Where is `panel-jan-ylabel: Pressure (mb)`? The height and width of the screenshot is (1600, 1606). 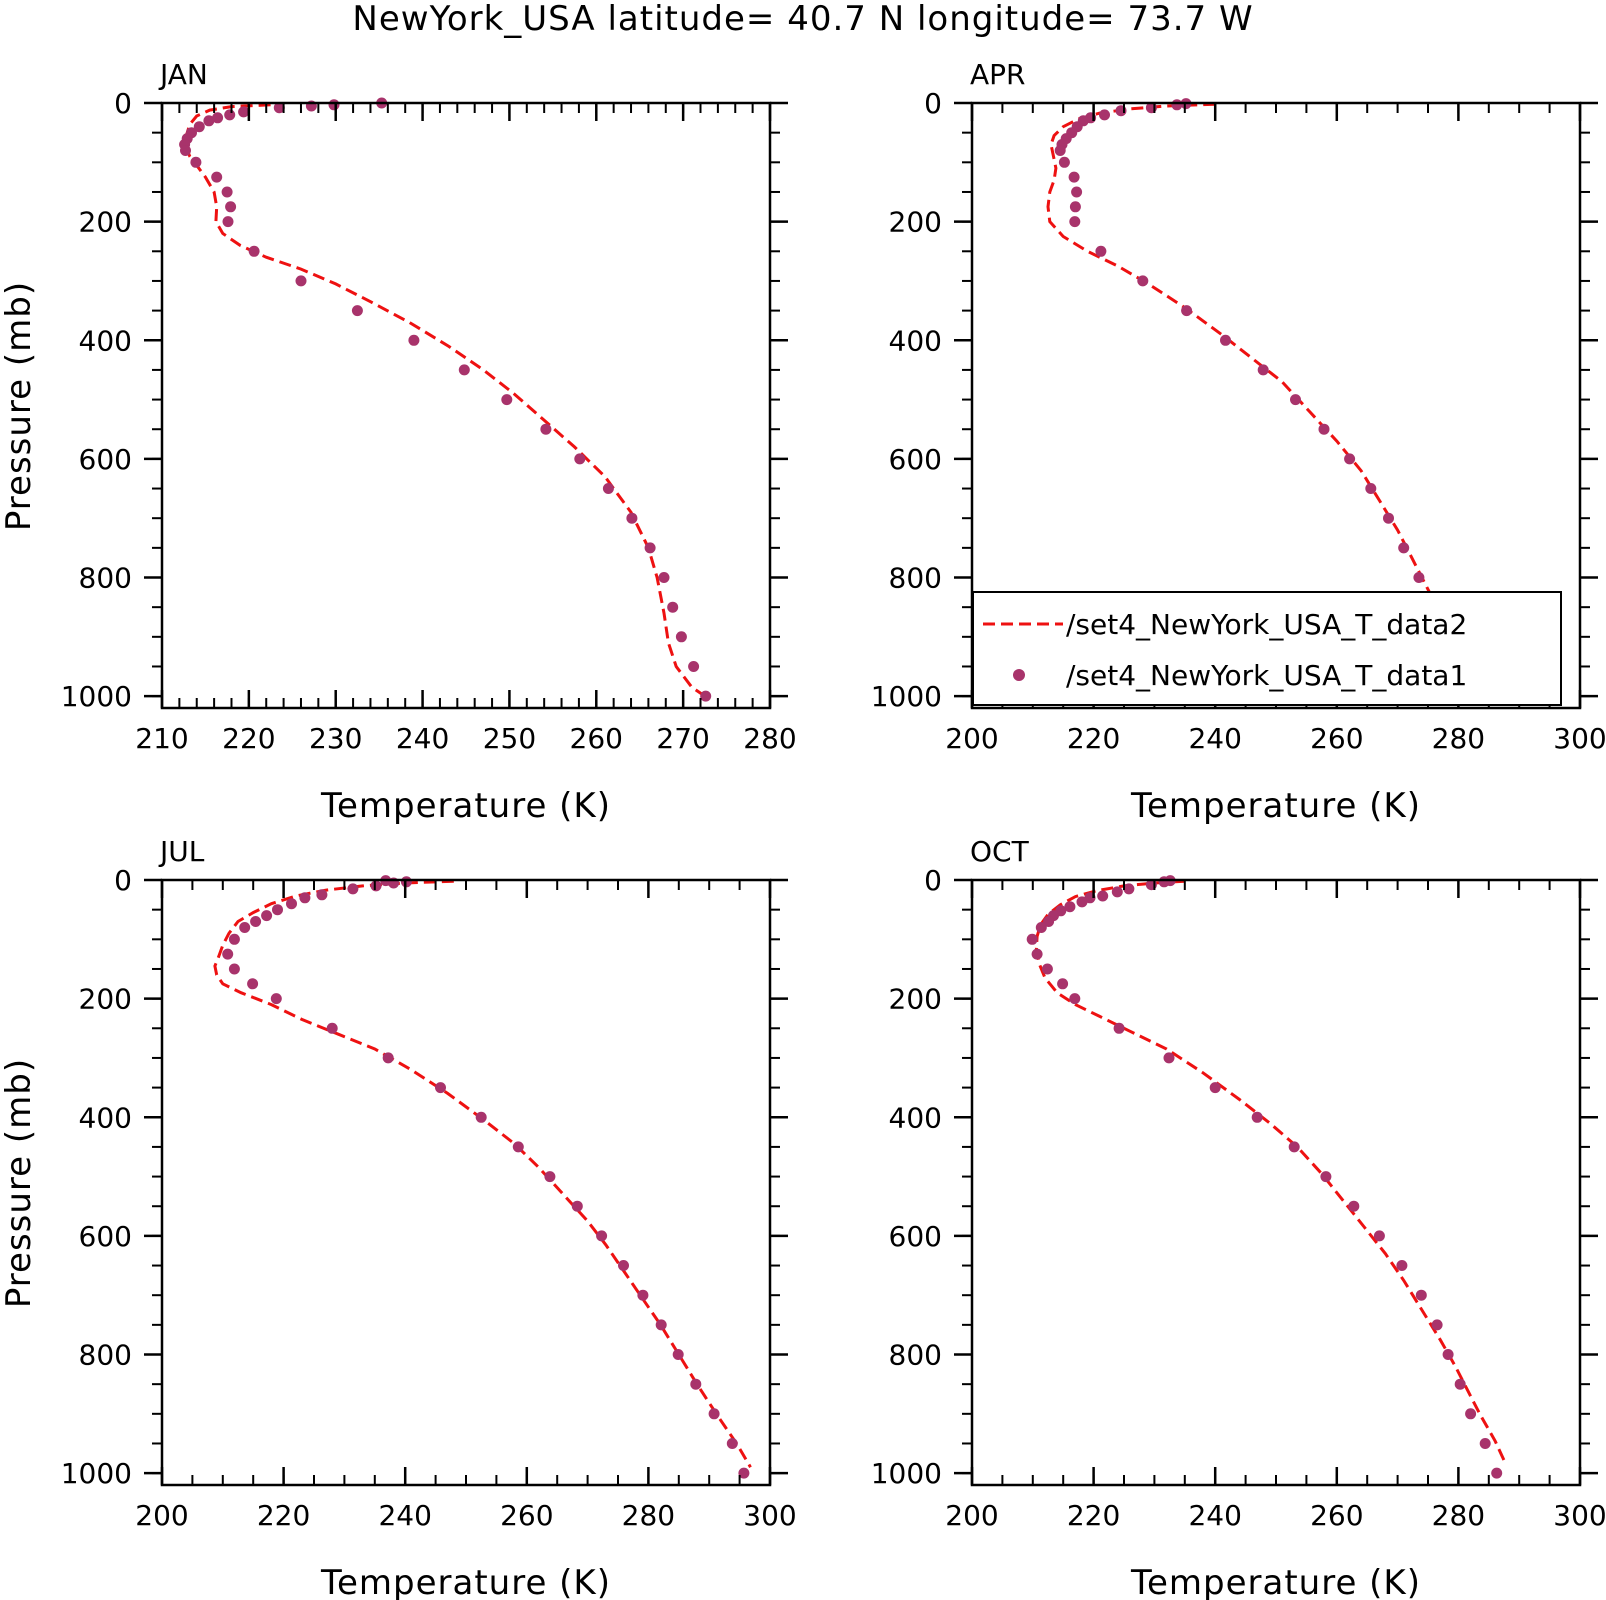 panel-jan-ylabel: Pressure (mb) is located at coordinates (19, 406).